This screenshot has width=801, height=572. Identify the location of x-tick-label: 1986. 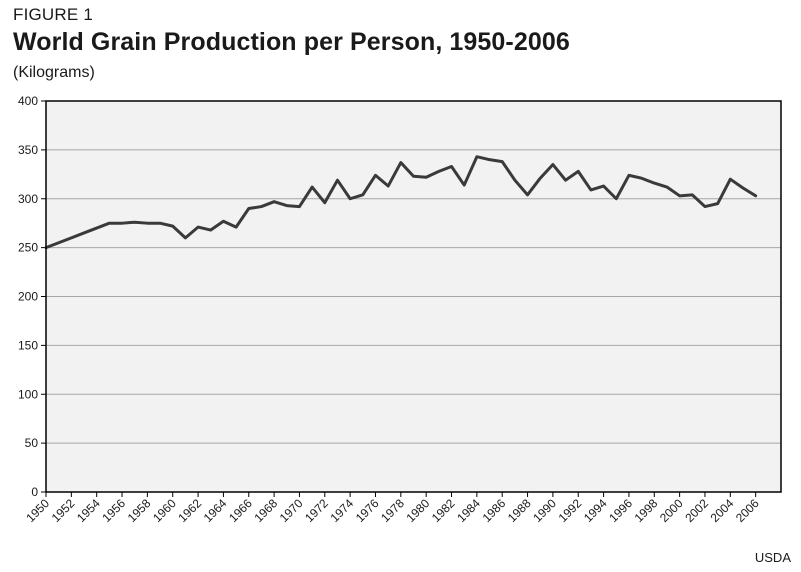
(494, 510).